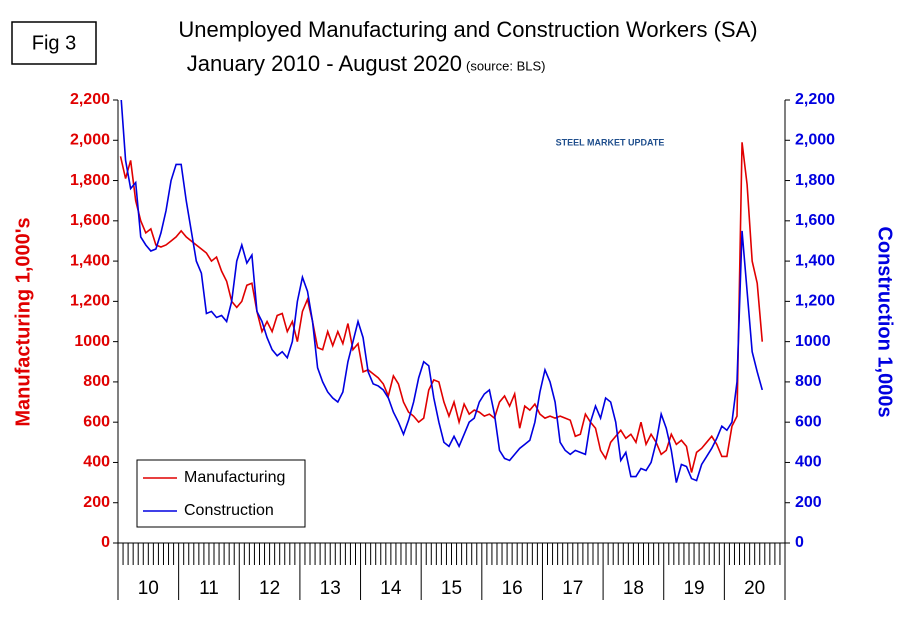  I want to click on x-tick-label: 17, so click(572, 588).